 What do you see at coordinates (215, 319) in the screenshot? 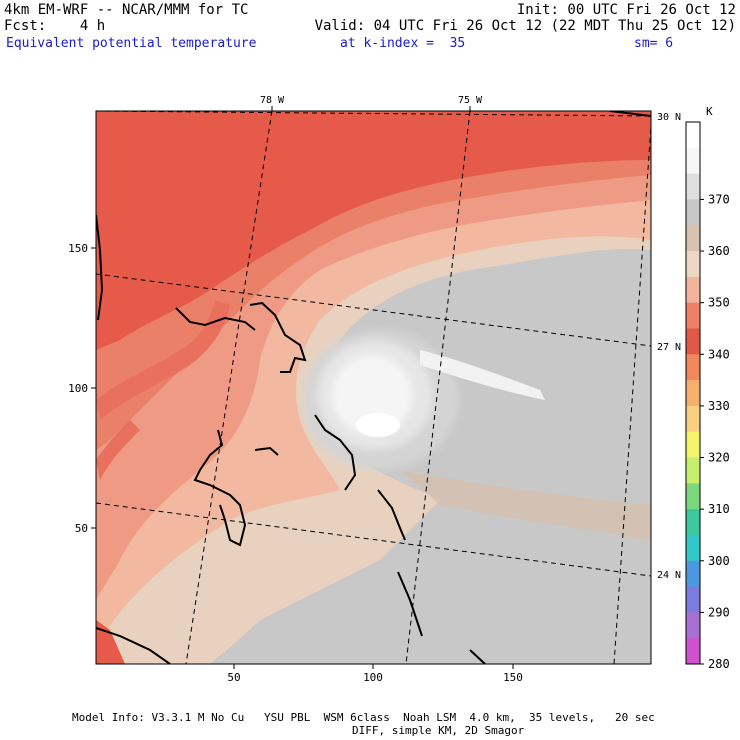
I see `grand-bahama-coast` at bounding box center [215, 319].